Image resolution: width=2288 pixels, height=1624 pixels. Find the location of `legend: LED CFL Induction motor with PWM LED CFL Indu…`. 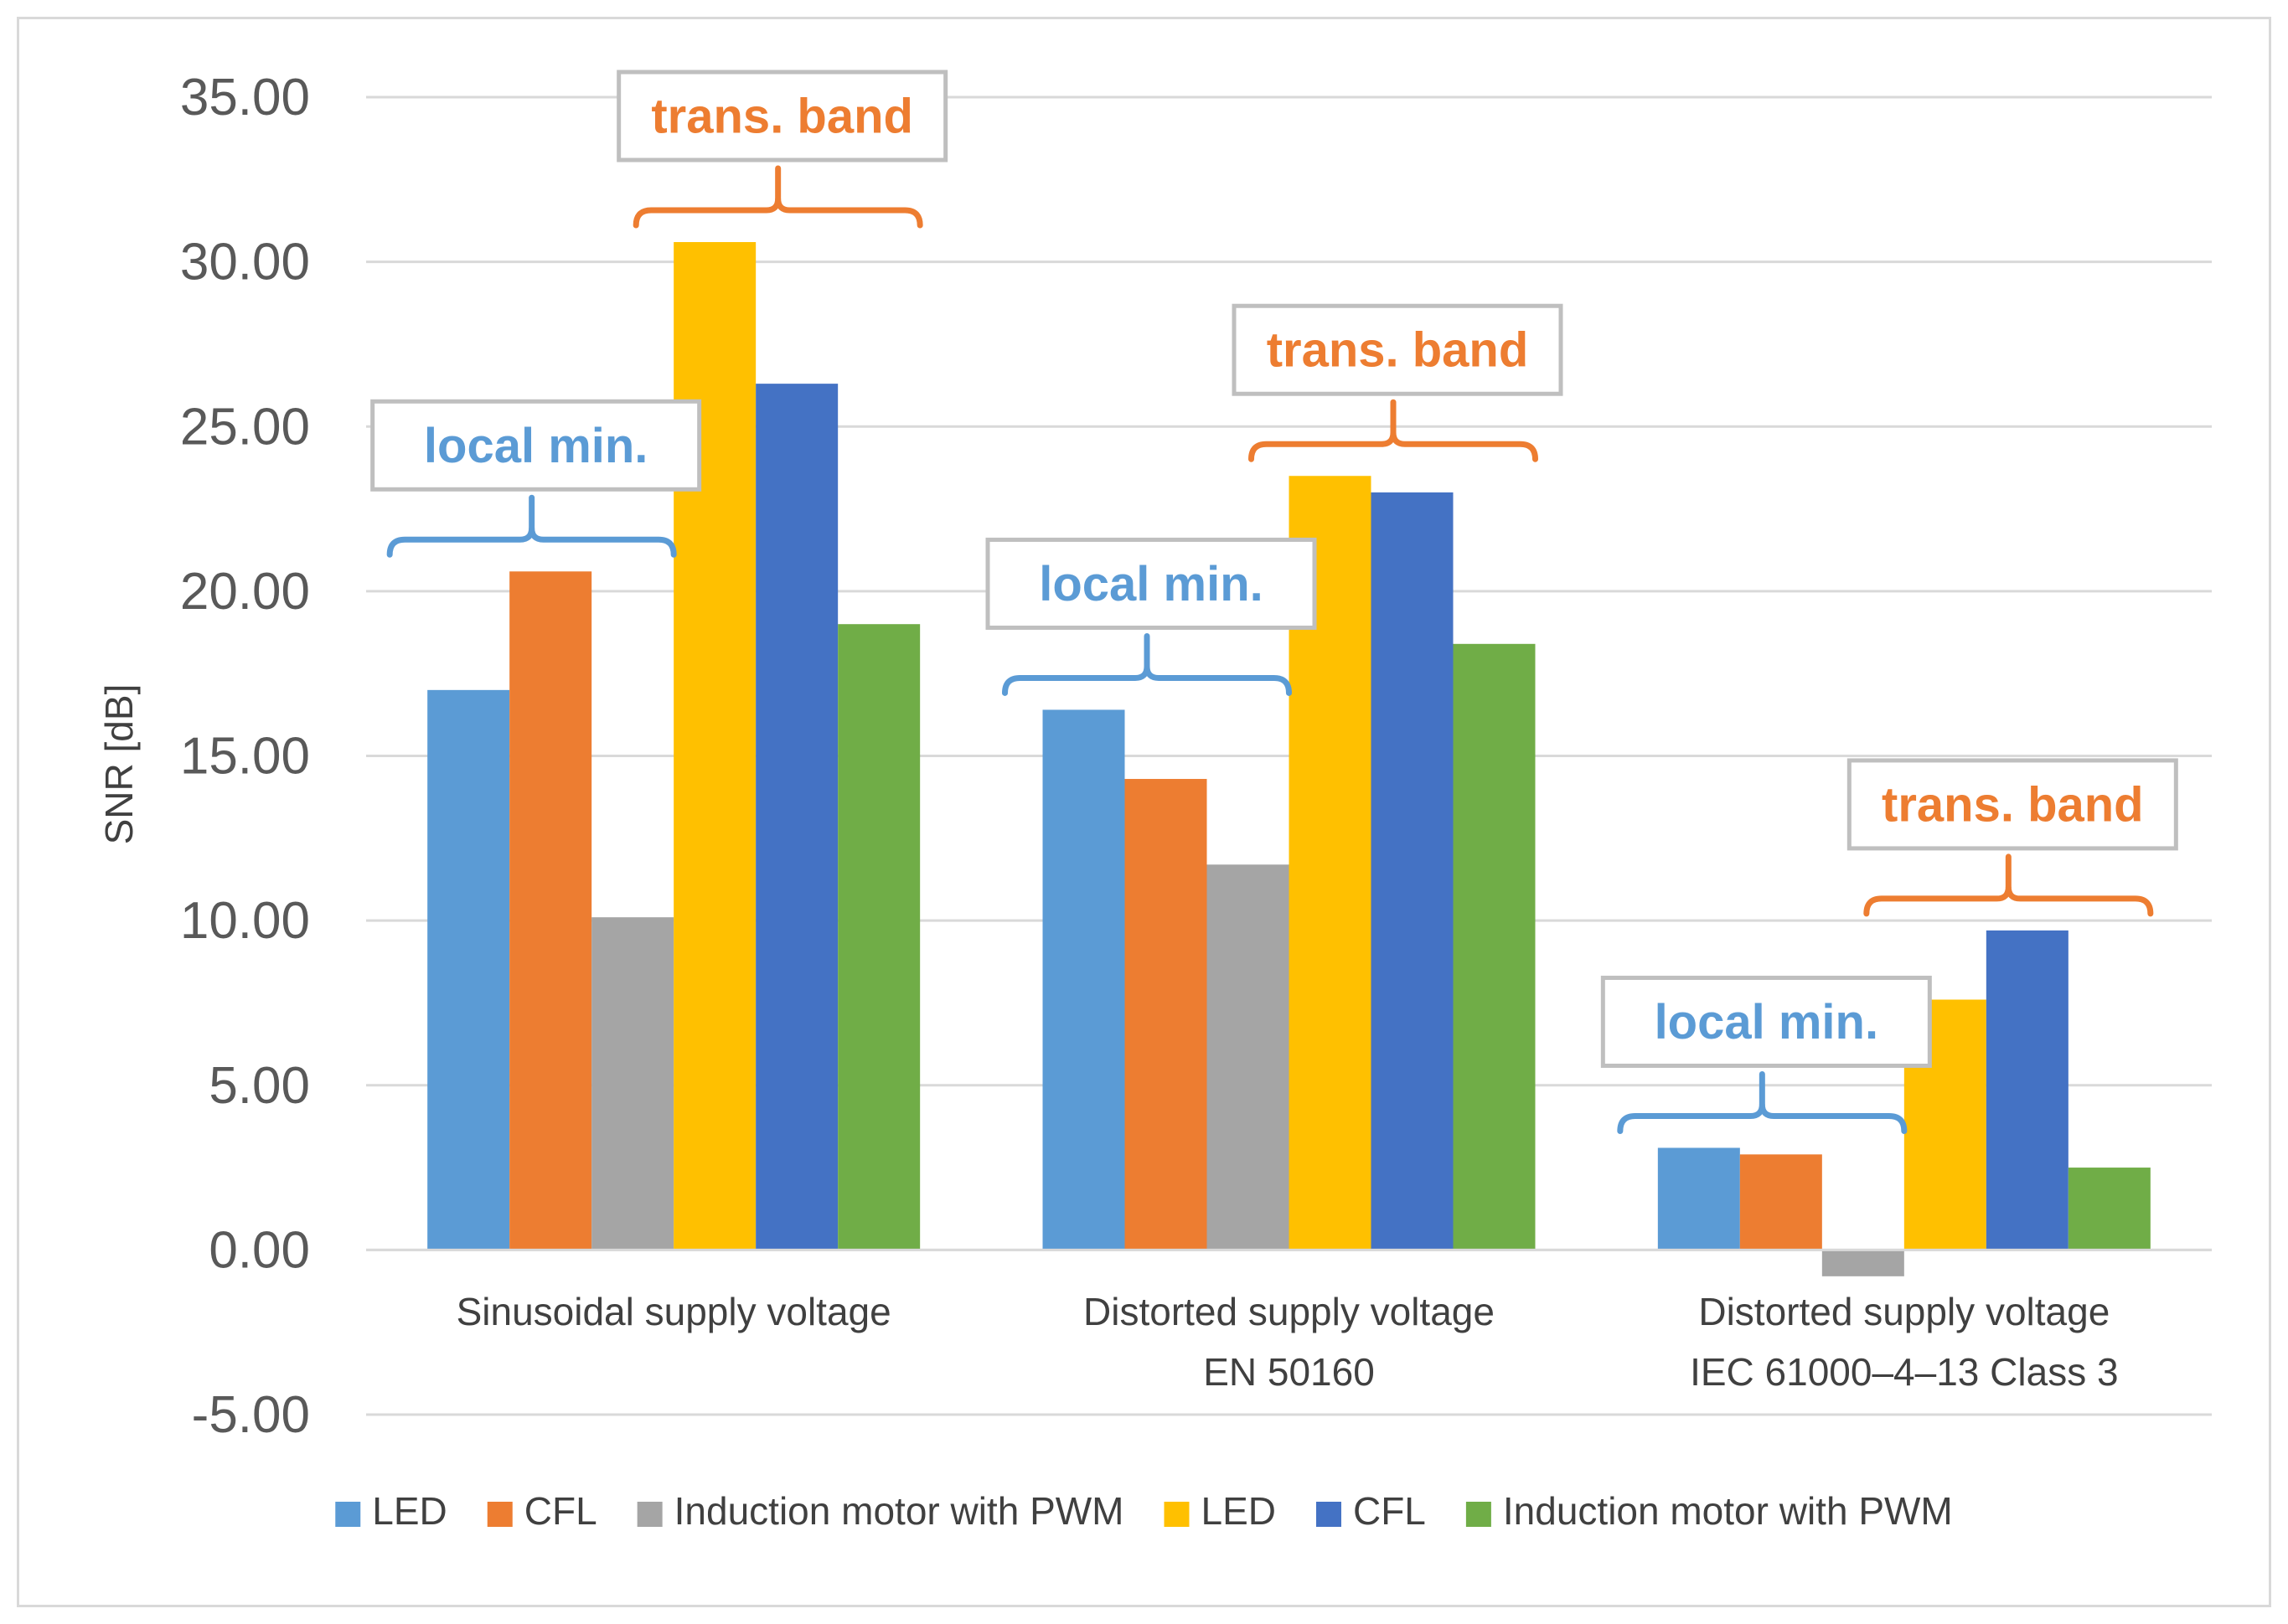

legend: LED CFL Induction motor with PWM LED CFL Indu… is located at coordinates (1144, 1511).